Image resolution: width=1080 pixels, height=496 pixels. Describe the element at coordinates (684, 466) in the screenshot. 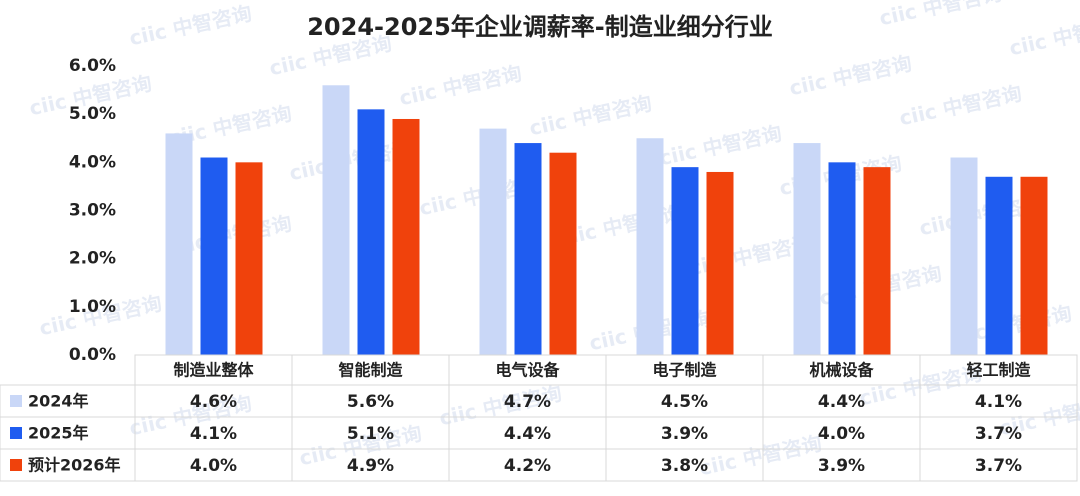

I see `table-value: 3.8%` at that location.